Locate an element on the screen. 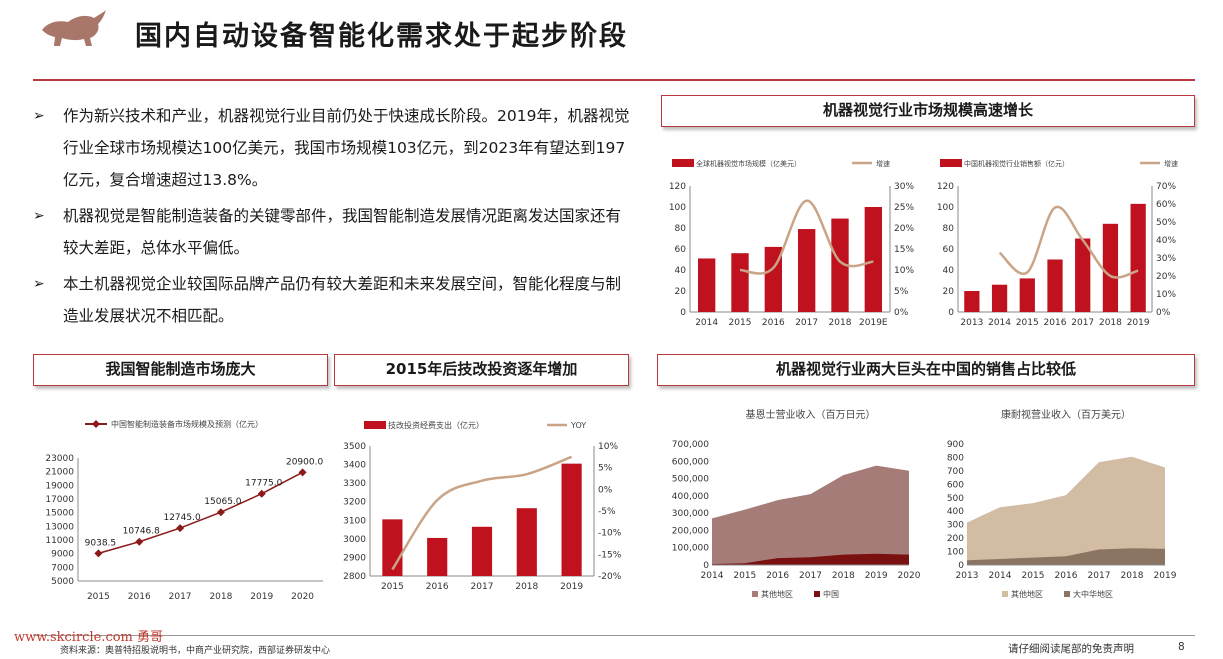 This screenshot has height=659, width=1223. watermark: www.skcircle.com 勇哥 is located at coordinates (89, 637).